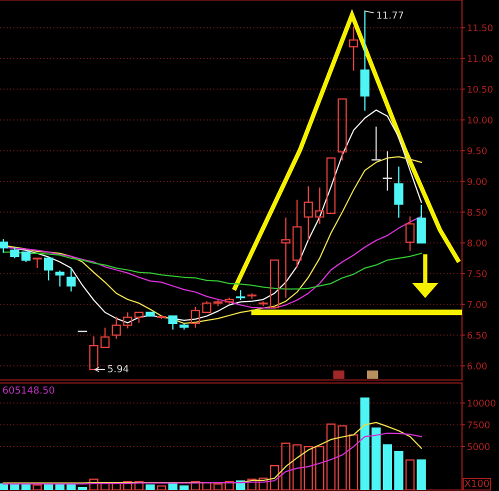 The height and width of the screenshot is (491, 499). I want to click on y-tick-label: 11.50, so click(480, 28).